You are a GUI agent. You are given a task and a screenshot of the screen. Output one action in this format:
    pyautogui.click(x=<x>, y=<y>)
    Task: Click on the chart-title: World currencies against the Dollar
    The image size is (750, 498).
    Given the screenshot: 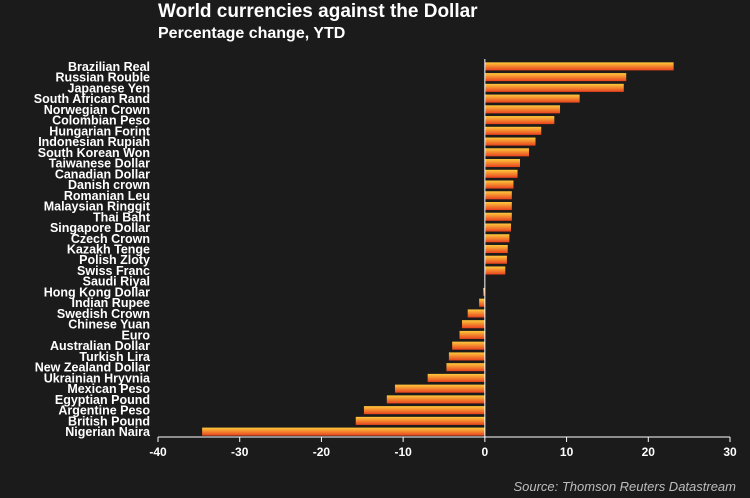 What is the action you would take?
    pyautogui.click(x=318, y=11)
    